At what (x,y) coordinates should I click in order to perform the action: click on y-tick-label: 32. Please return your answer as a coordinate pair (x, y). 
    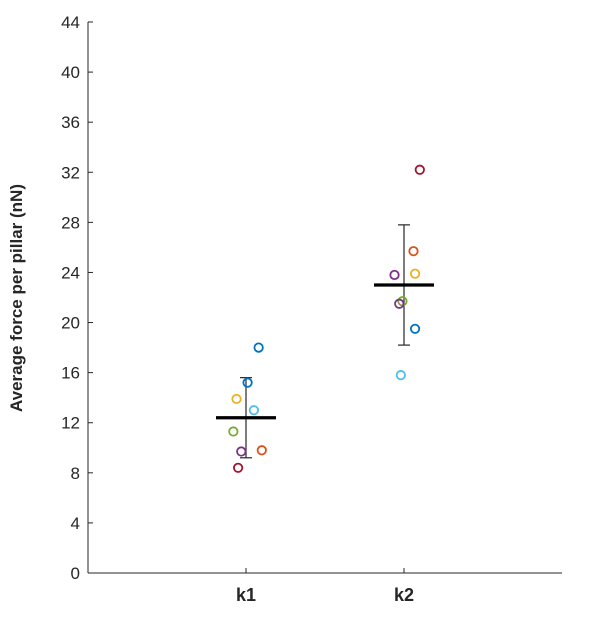
    Looking at the image, I should click on (70, 172).